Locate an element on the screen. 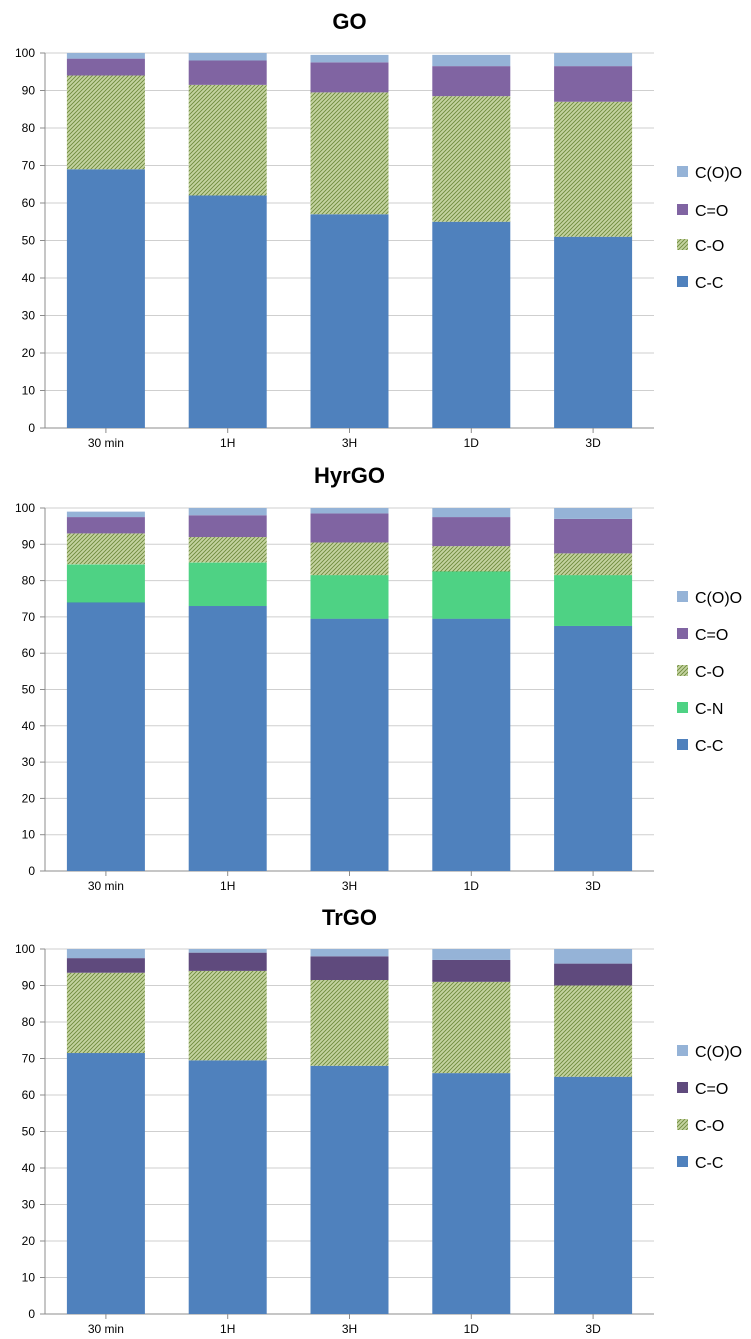 This screenshot has width=751, height=1339. y-tick-label: 20 is located at coordinates (29, 798).